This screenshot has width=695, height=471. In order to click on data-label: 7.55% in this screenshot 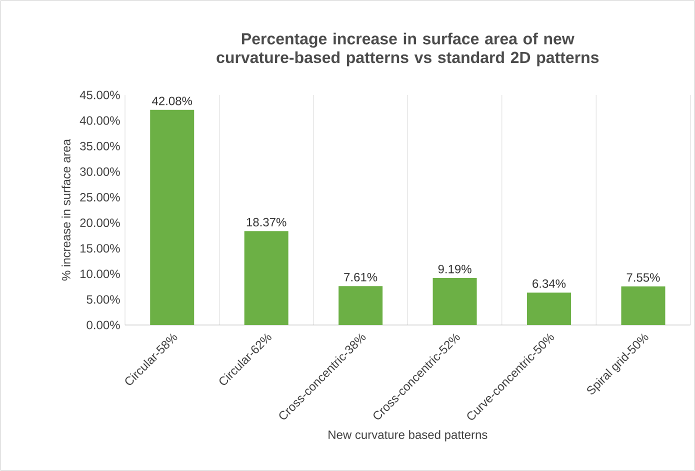, I will do `click(643, 277)`.